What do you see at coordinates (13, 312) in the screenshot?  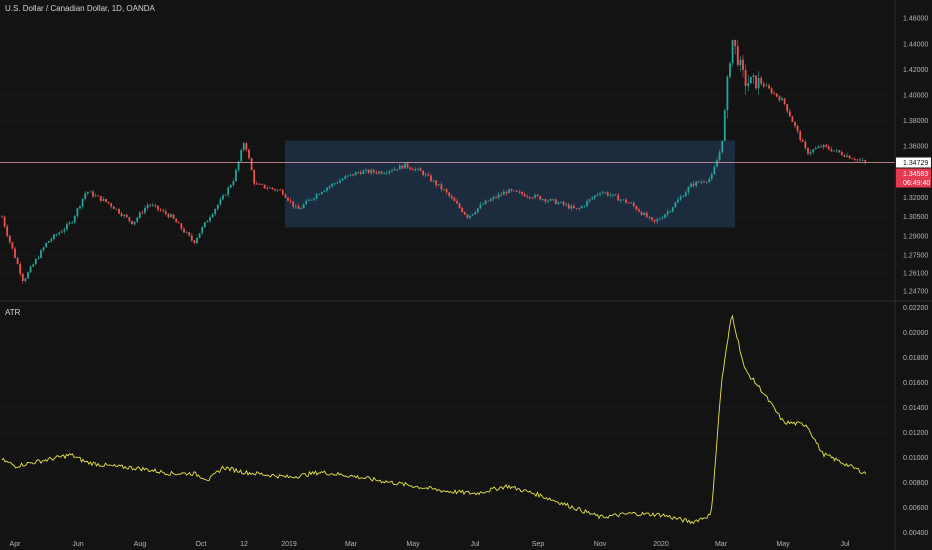 I see `indicator-title: ATR` at bounding box center [13, 312].